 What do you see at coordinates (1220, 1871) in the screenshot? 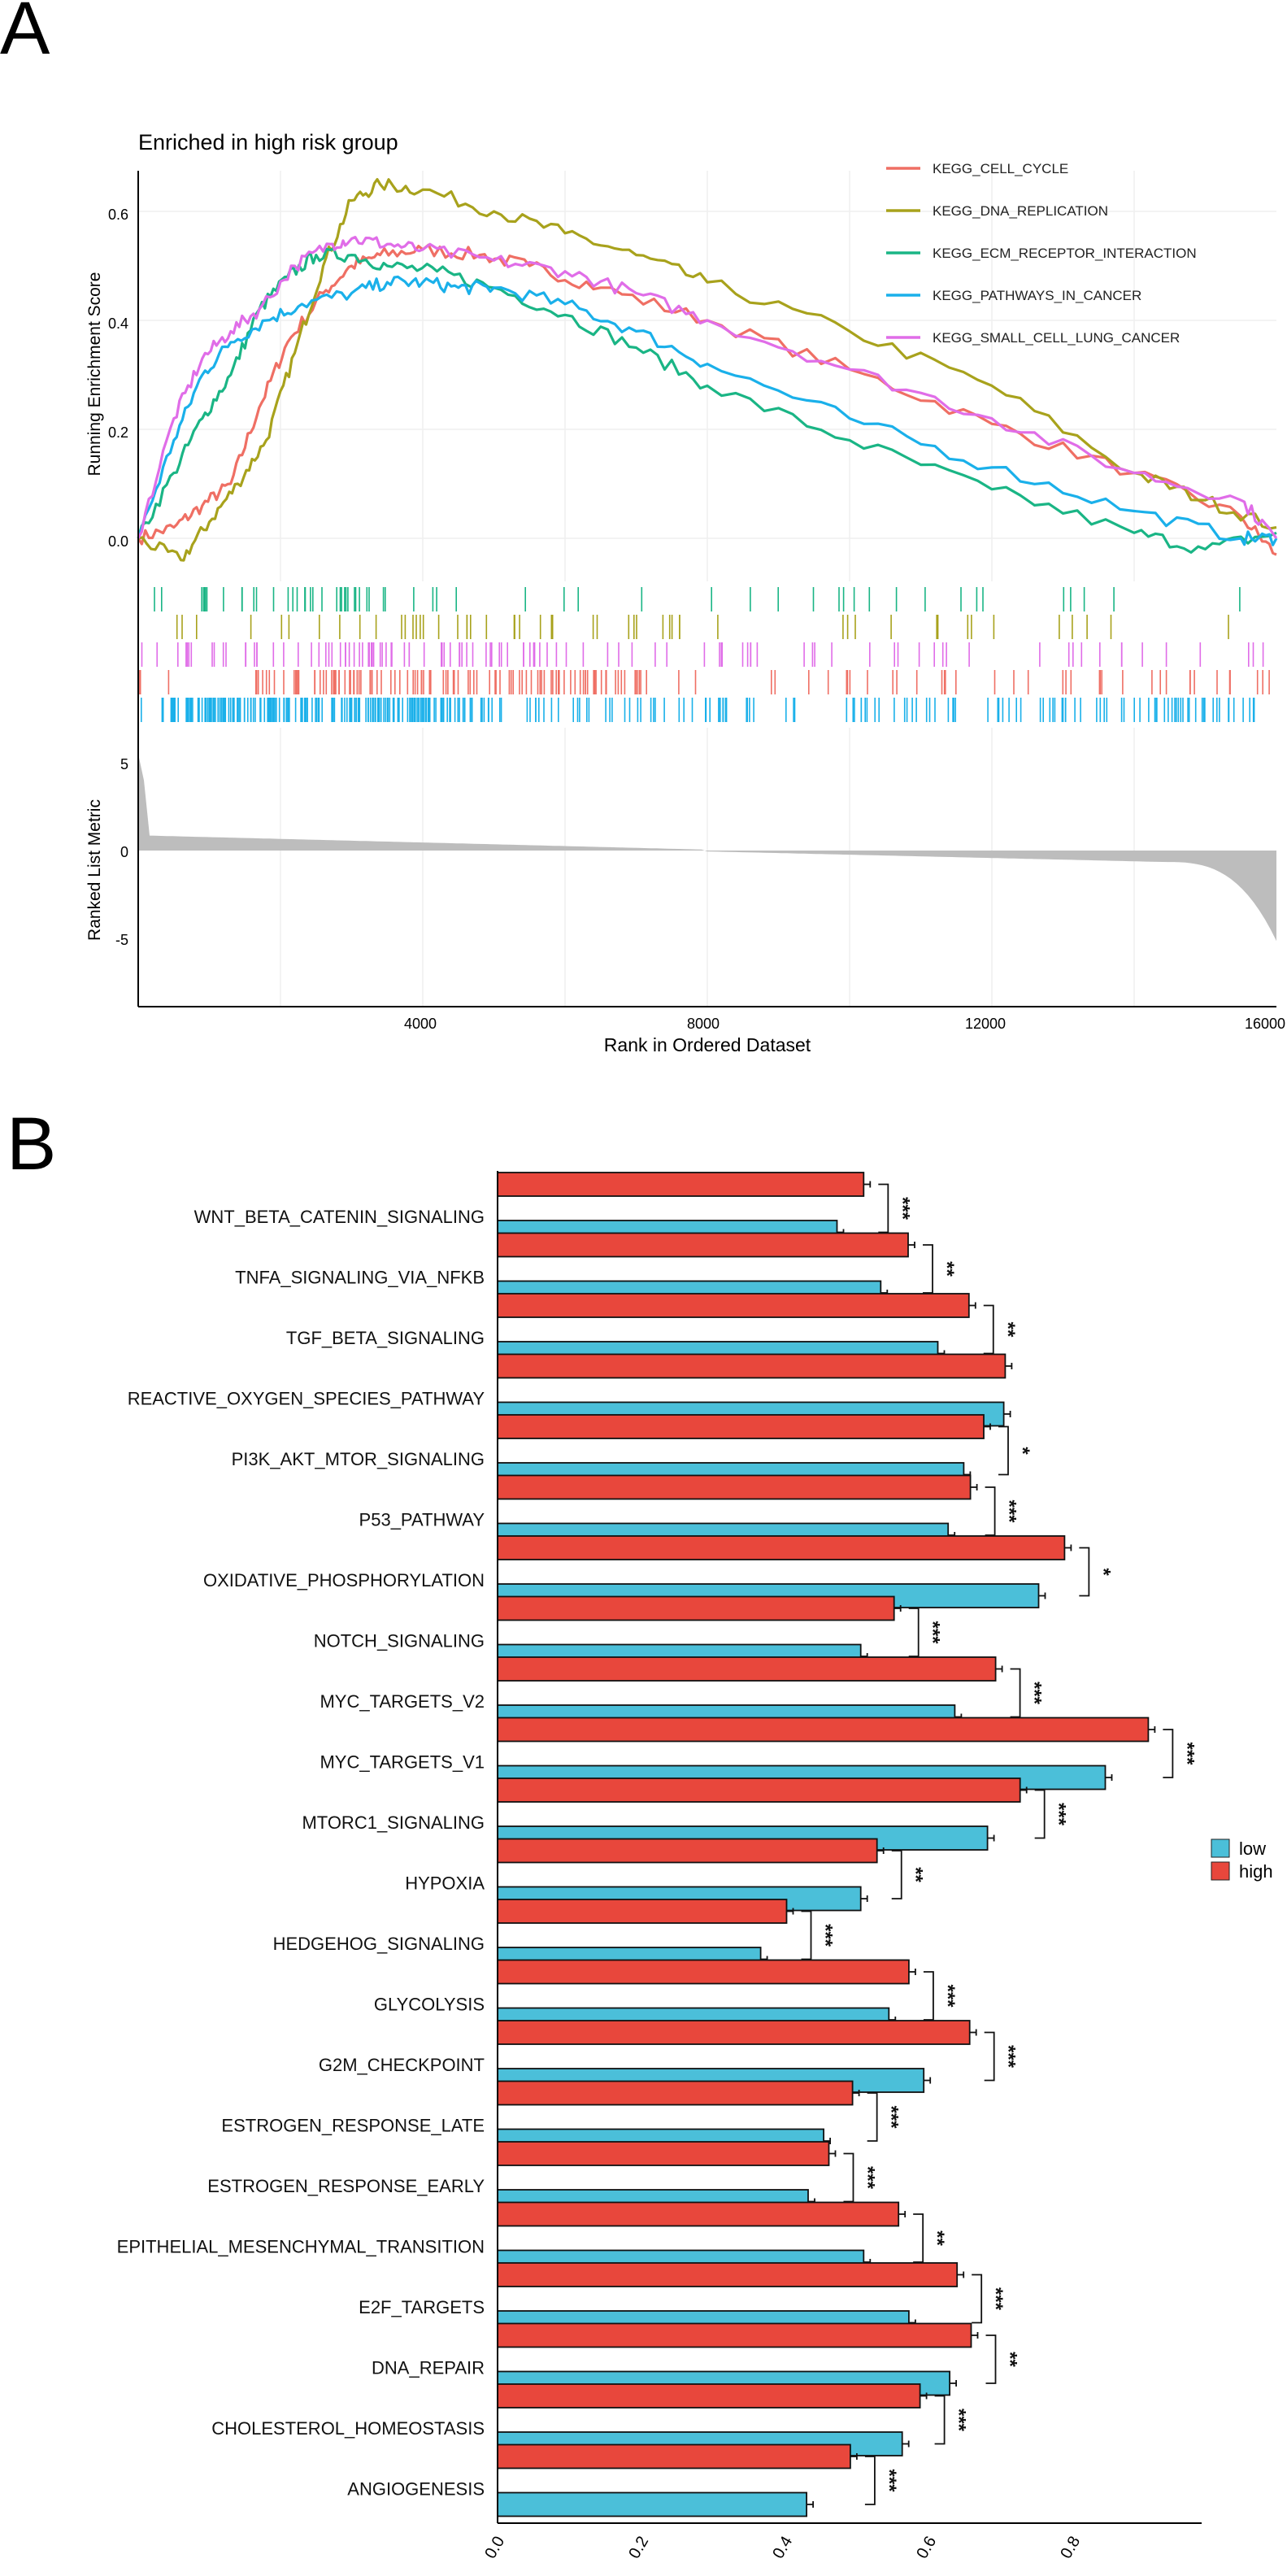
I see `legend-high-swatch` at bounding box center [1220, 1871].